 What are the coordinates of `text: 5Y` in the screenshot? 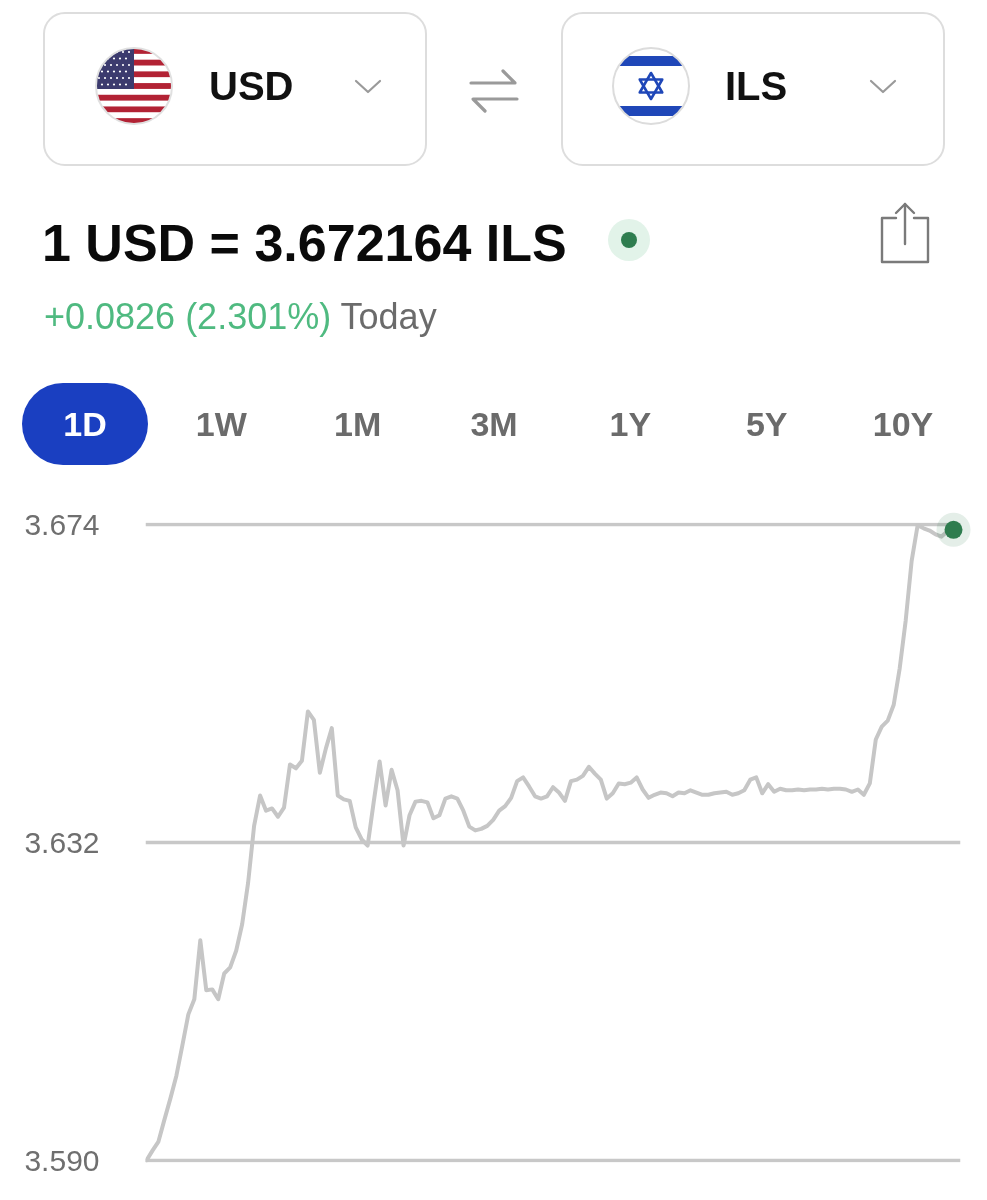 It's located at (766, 424).